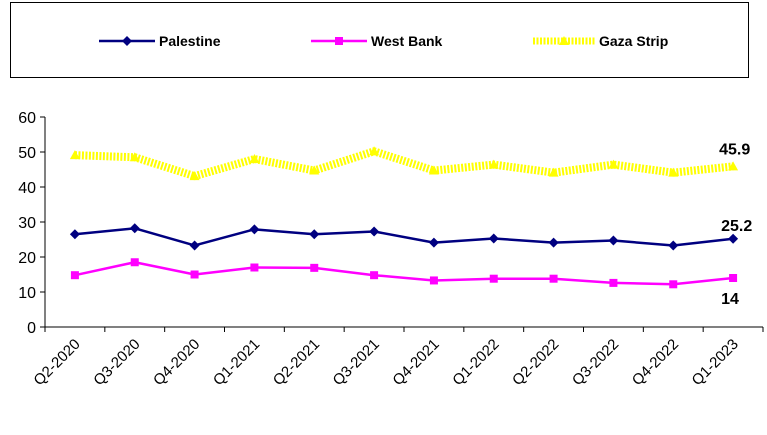 Image resolution: width=767 pixels, height=435 pixels. Describe the element at coordinates (27, 153) in the screenshot. I see `y-tick-label: 50` at that location.